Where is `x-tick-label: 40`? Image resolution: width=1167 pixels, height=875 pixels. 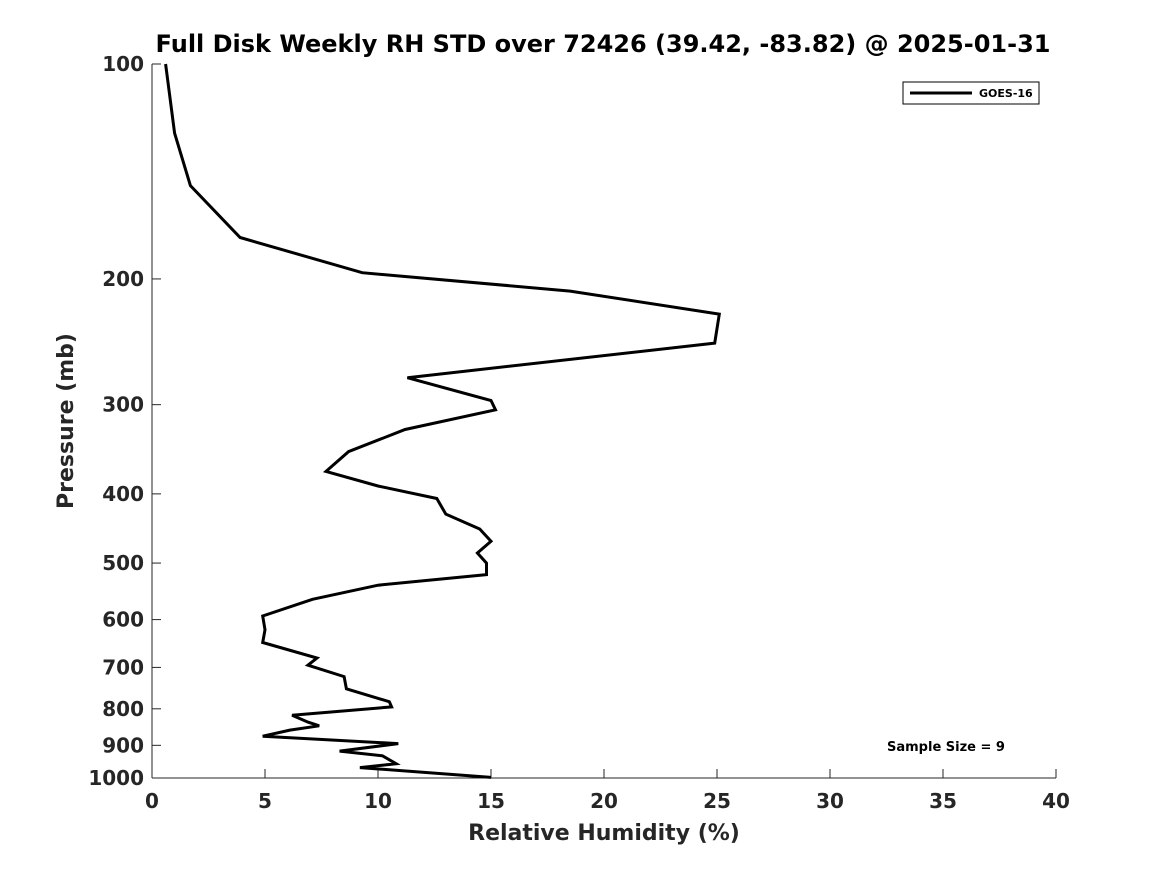
x-tick-label: 40 is located at coordinates (1056, 801).